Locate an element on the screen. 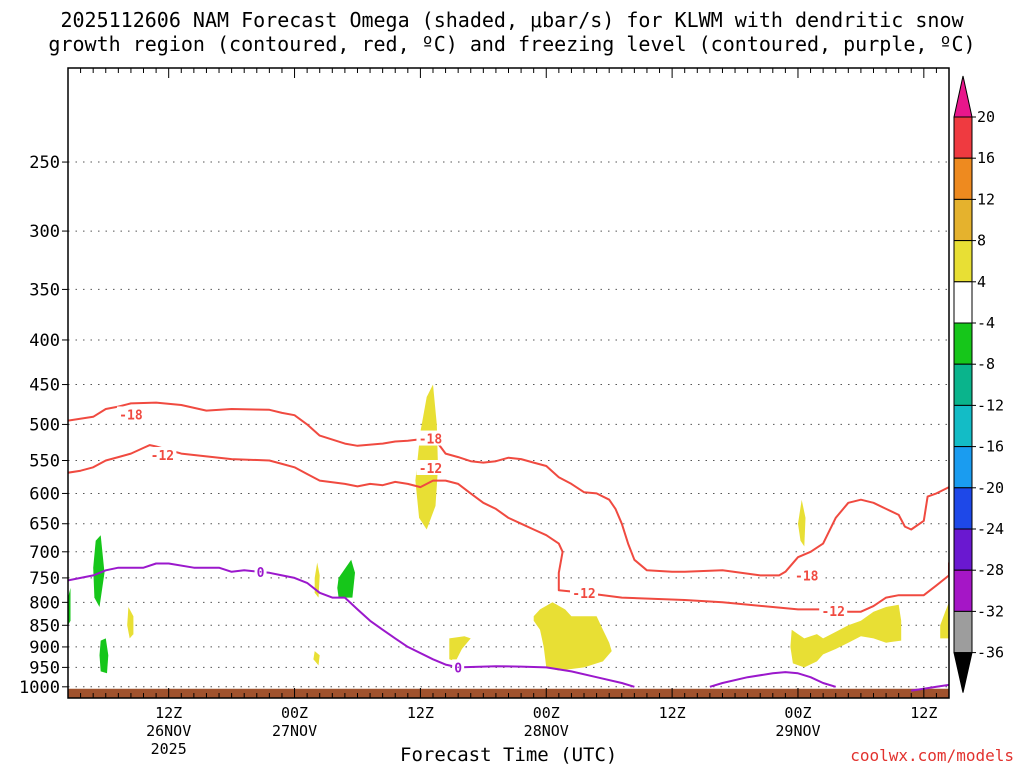 The height and width of the screenshot is (768, 1024). contour-label-1-1: -12 is located at coordinates (430, 469).